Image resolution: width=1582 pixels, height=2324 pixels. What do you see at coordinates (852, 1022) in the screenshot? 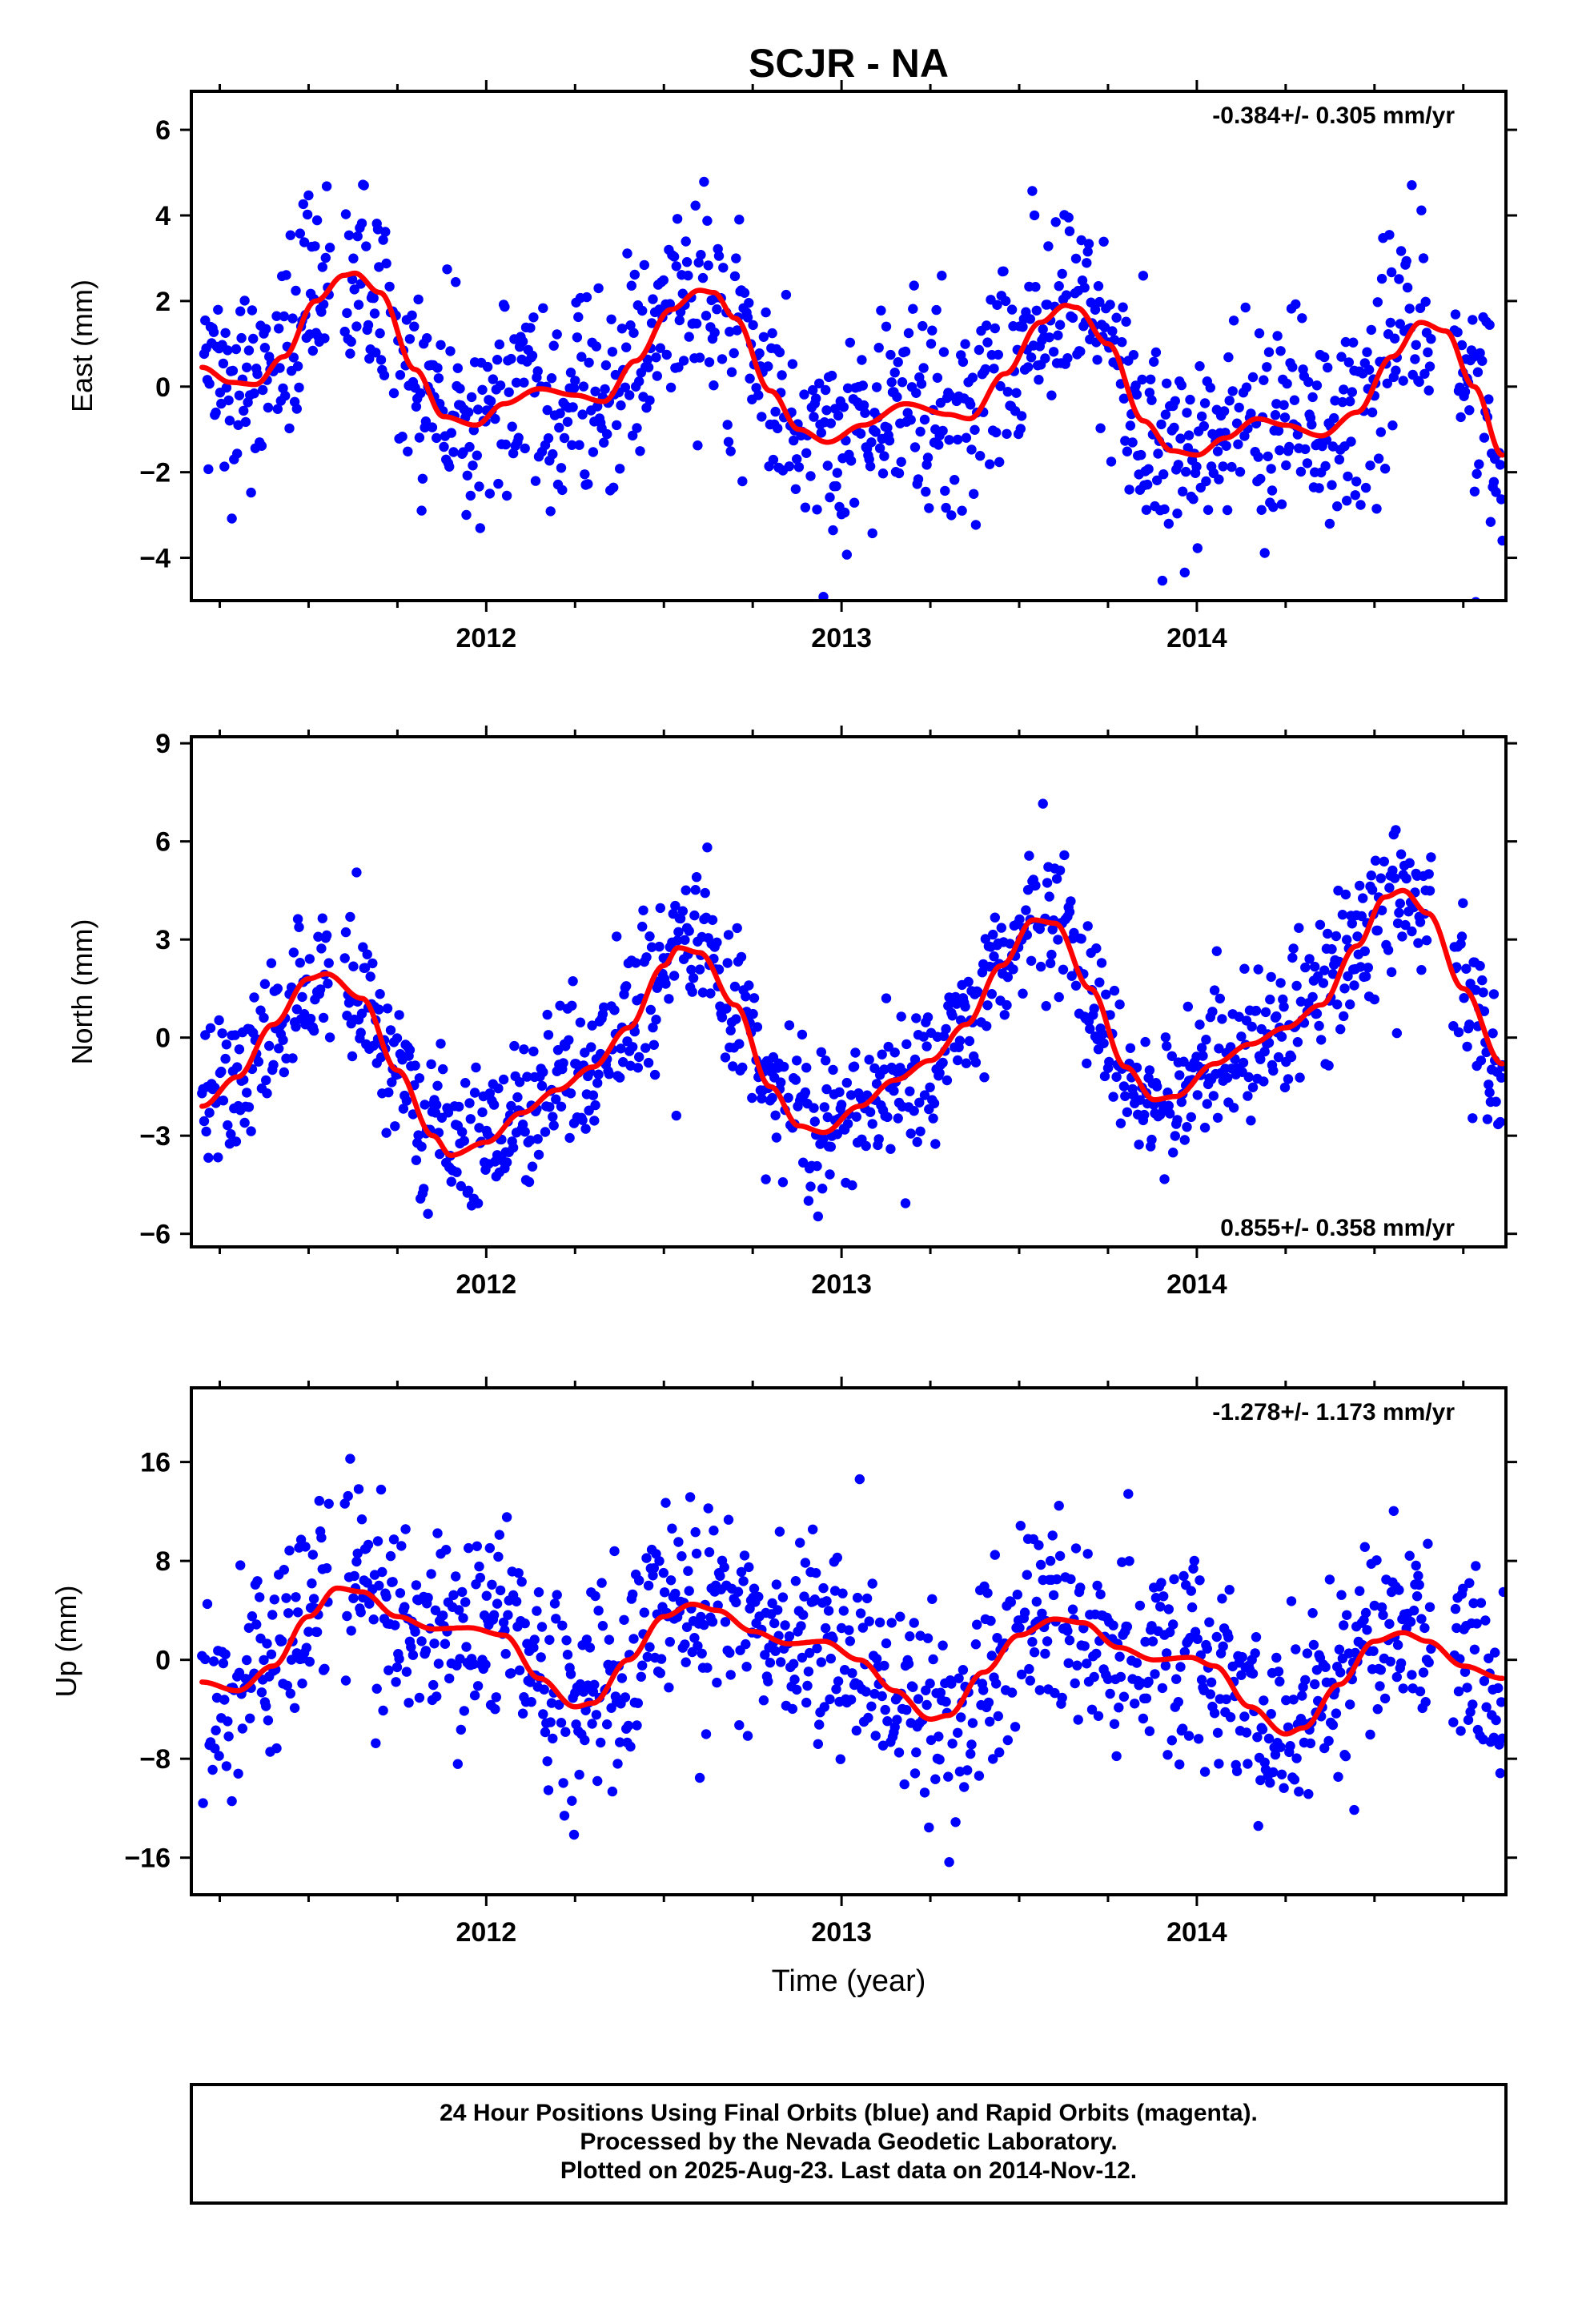
I see `north-model-curve` at bounding box center [852, 1022].